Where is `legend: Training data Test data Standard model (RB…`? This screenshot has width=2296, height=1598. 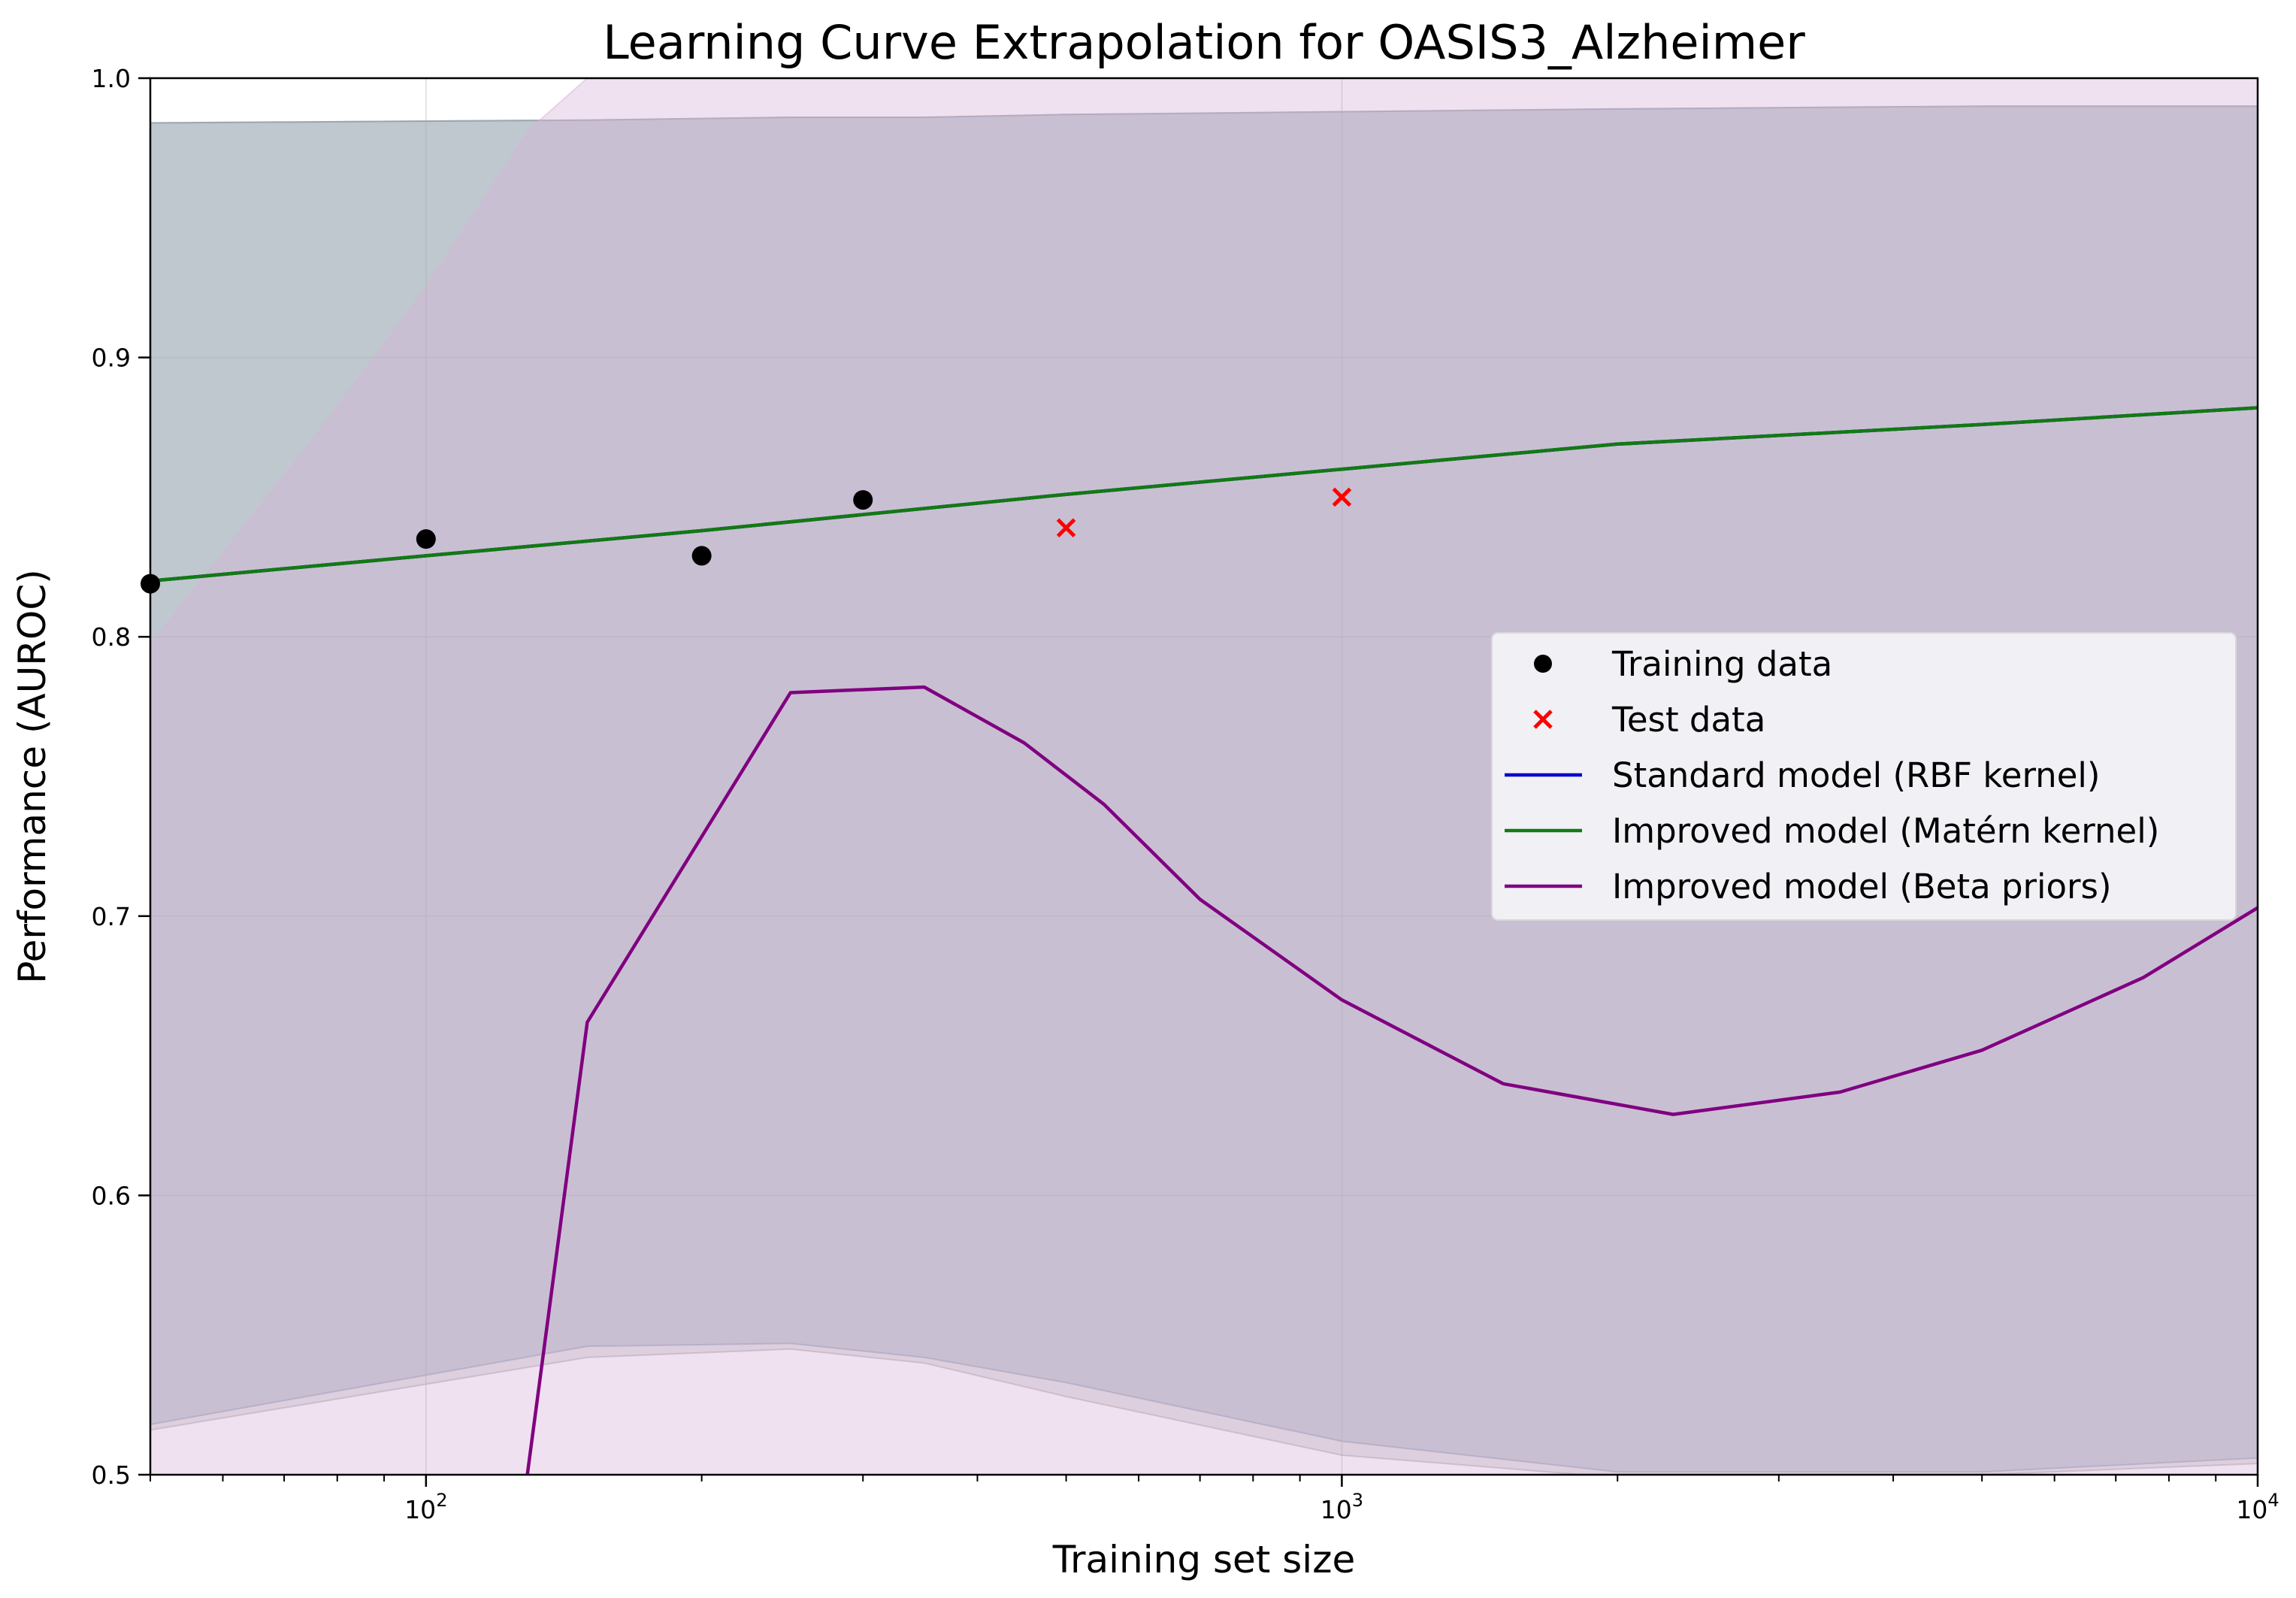 legend: Training data Test data Standard model (RB… is located at coordinates (1864, 776).